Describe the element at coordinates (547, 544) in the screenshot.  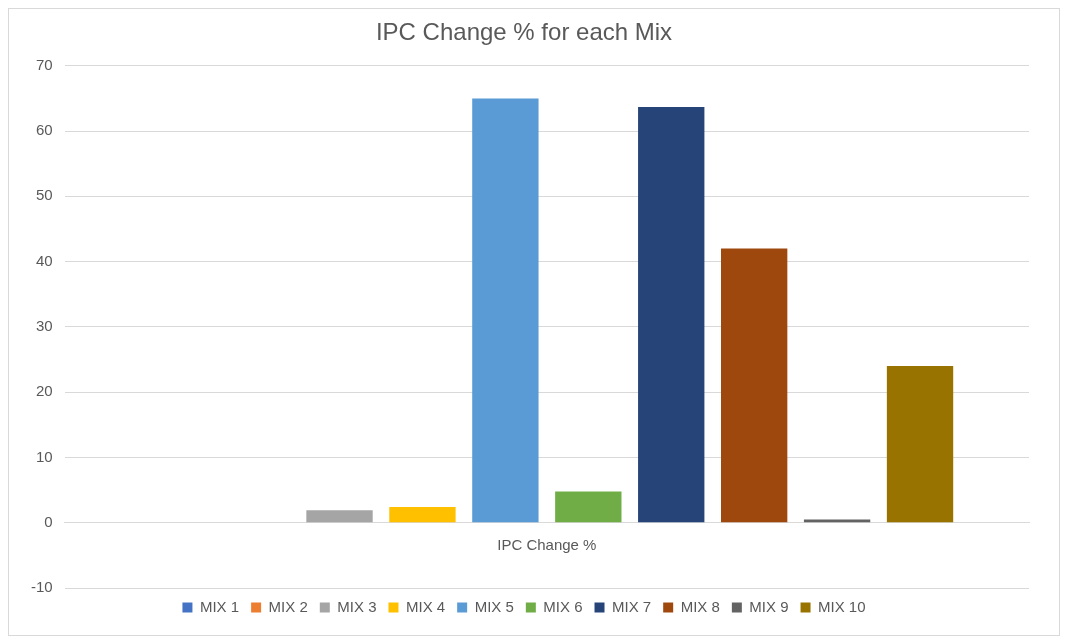
I see `x-tick-label: IPC Change %` at that location.